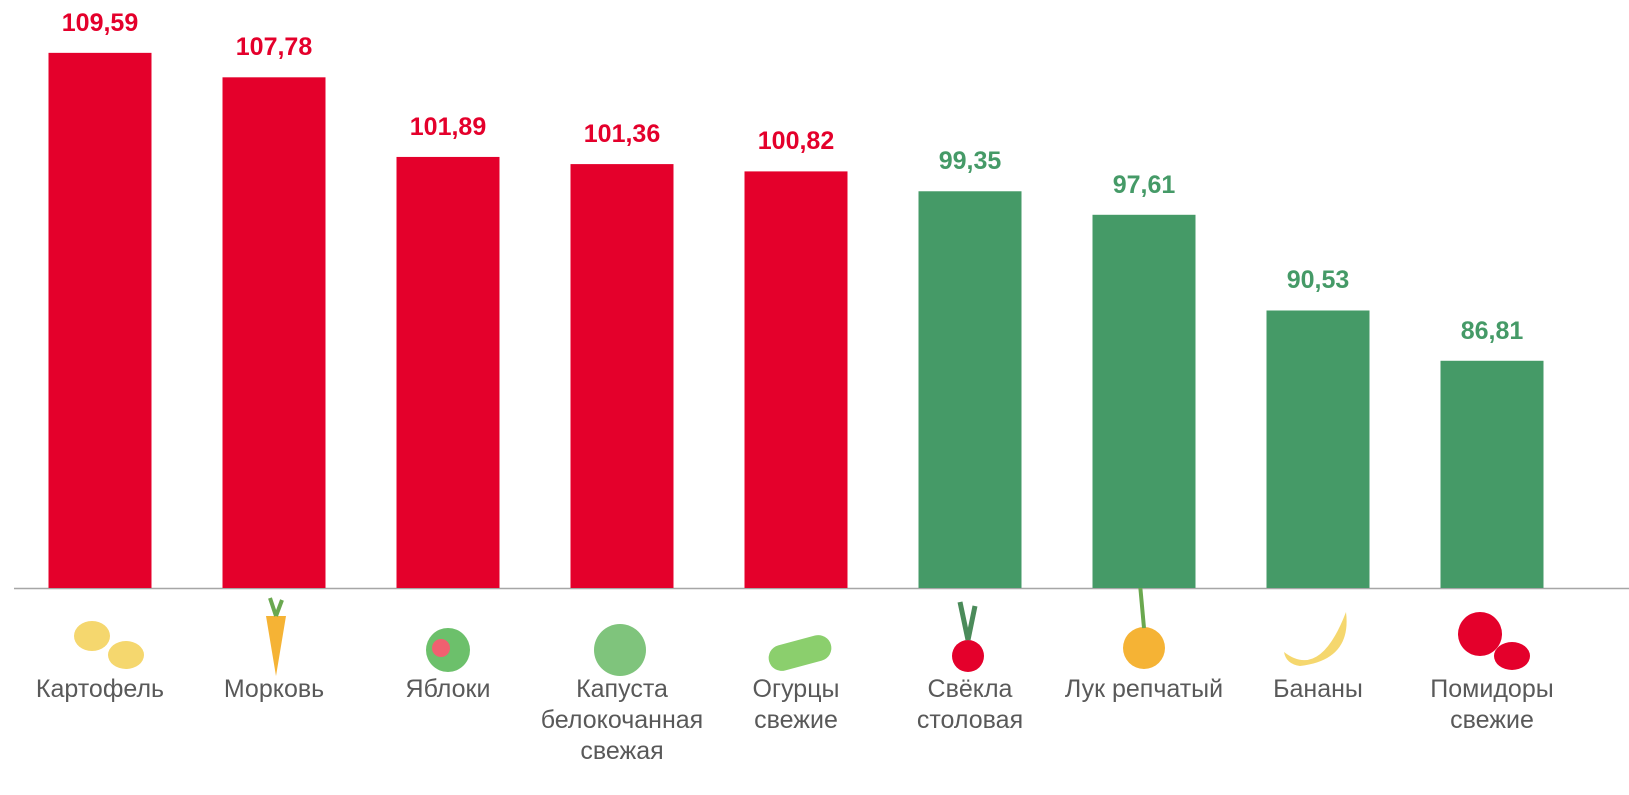  What do you see at coordinates (276, 607) in the screenshot?
I see `icon-carrot-leaf` at bounding box center [276, 607].